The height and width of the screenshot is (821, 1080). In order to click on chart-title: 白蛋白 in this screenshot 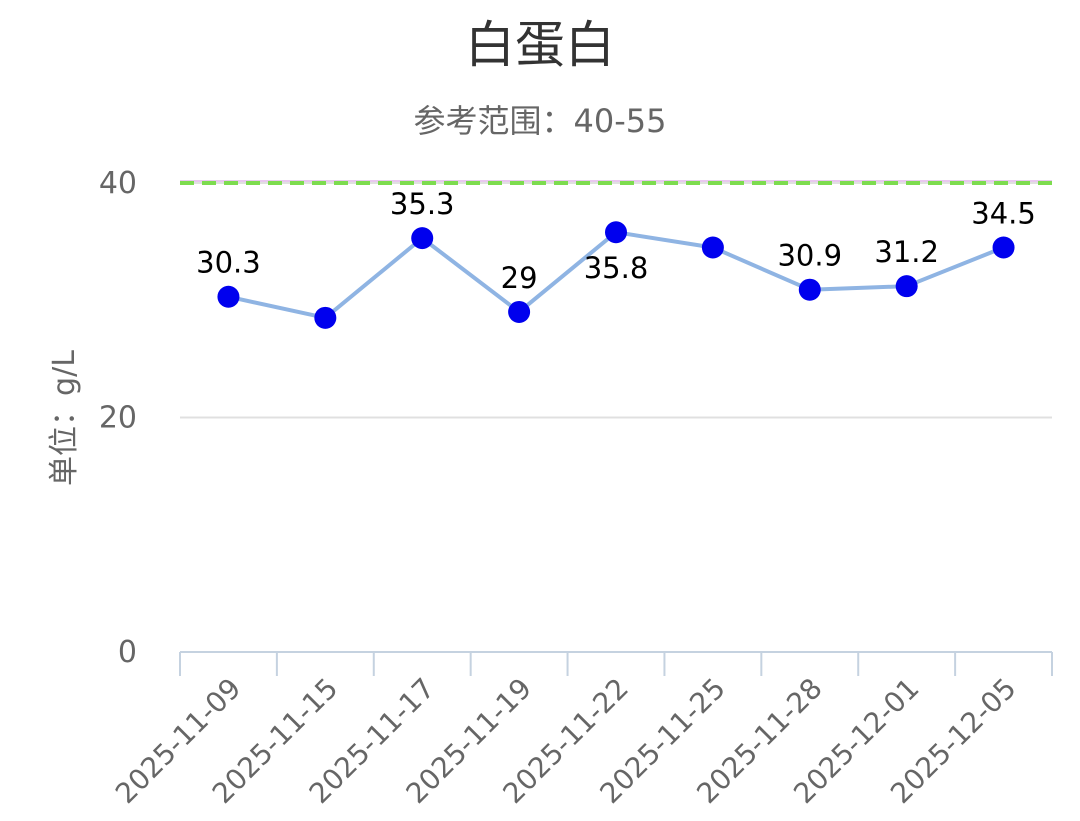, I will do `click(540, 45)`.